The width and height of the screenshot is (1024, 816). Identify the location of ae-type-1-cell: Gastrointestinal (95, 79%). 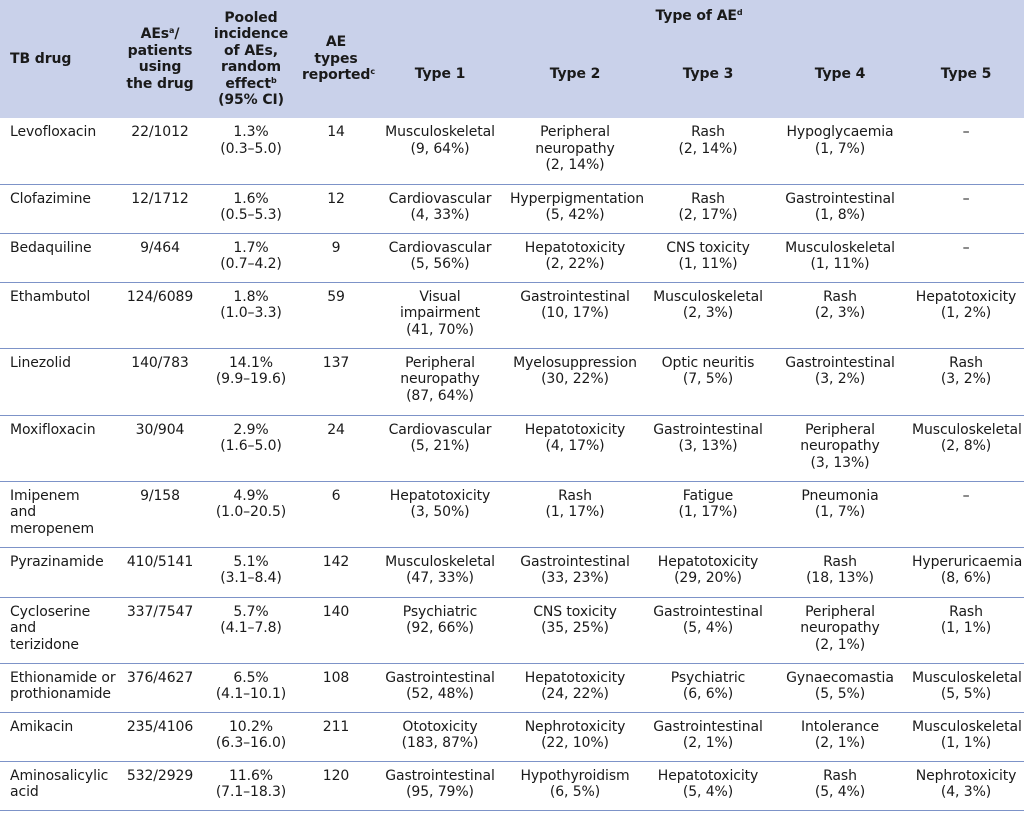
(440, 786).